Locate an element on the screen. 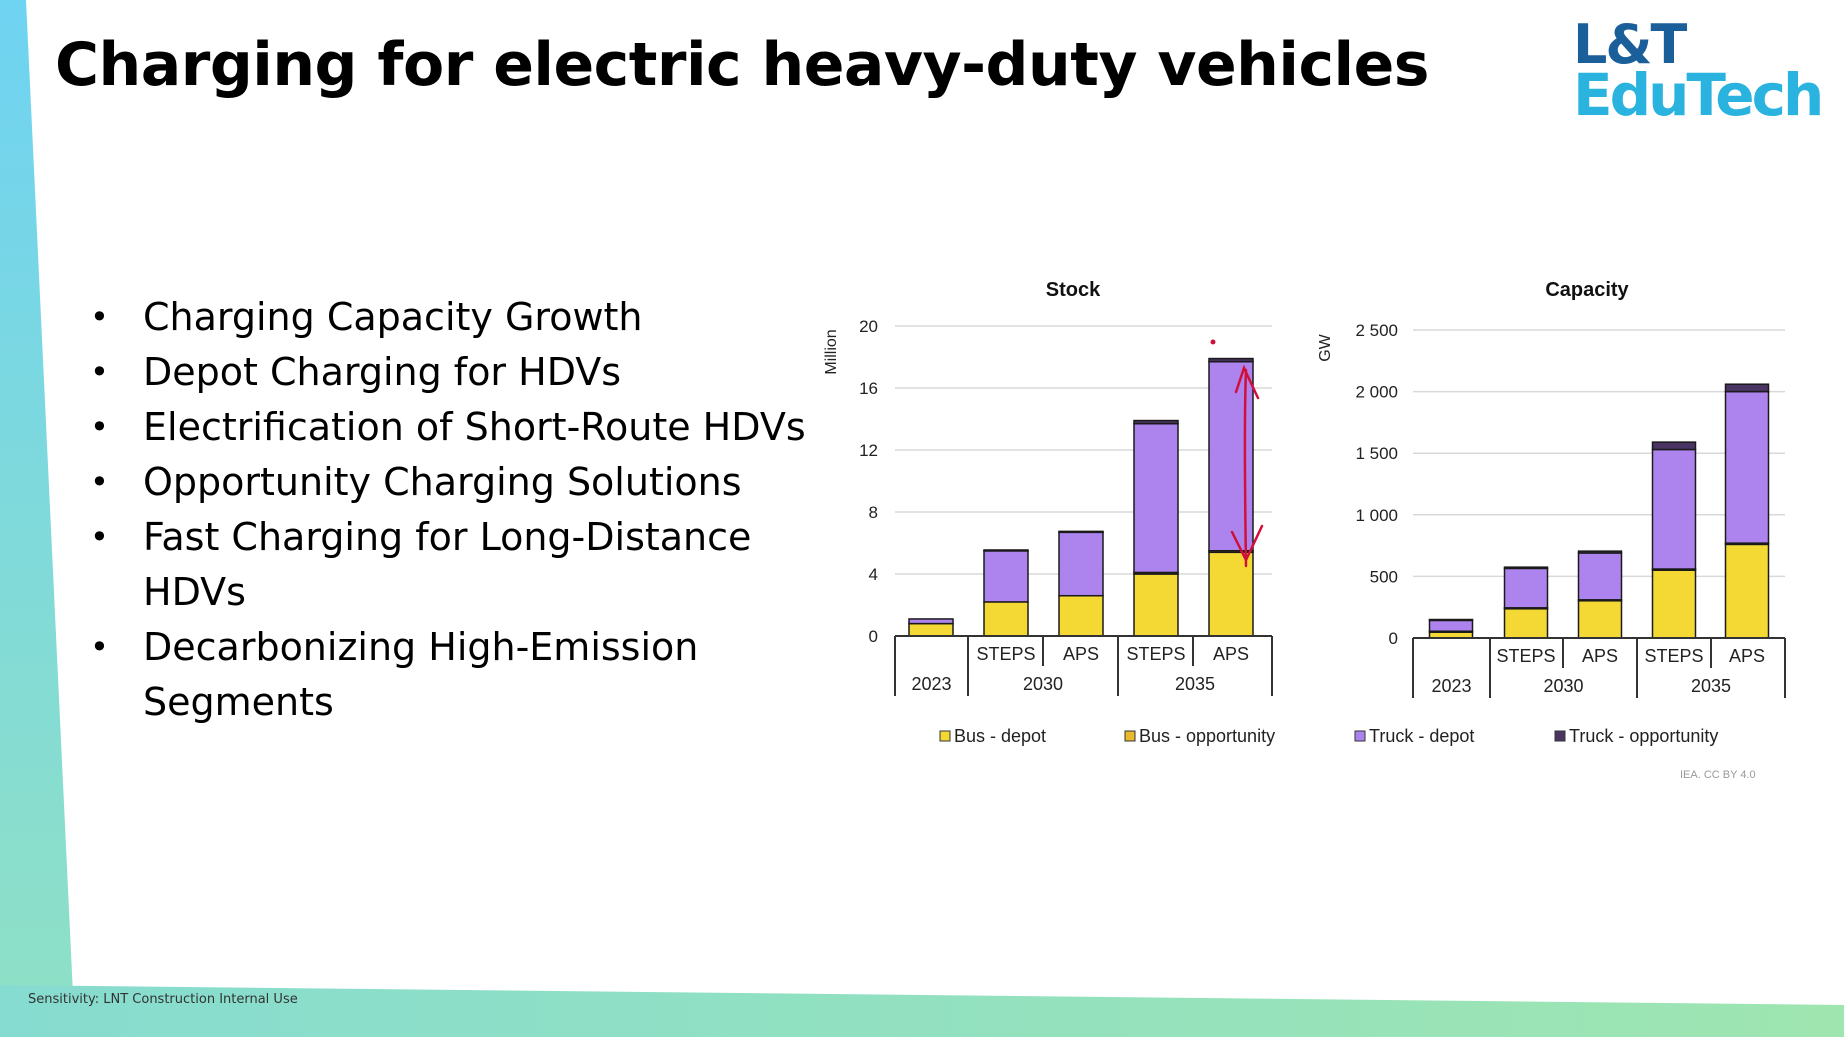  y-tick-label: 1 500 is located at coordinates (1376, 453).